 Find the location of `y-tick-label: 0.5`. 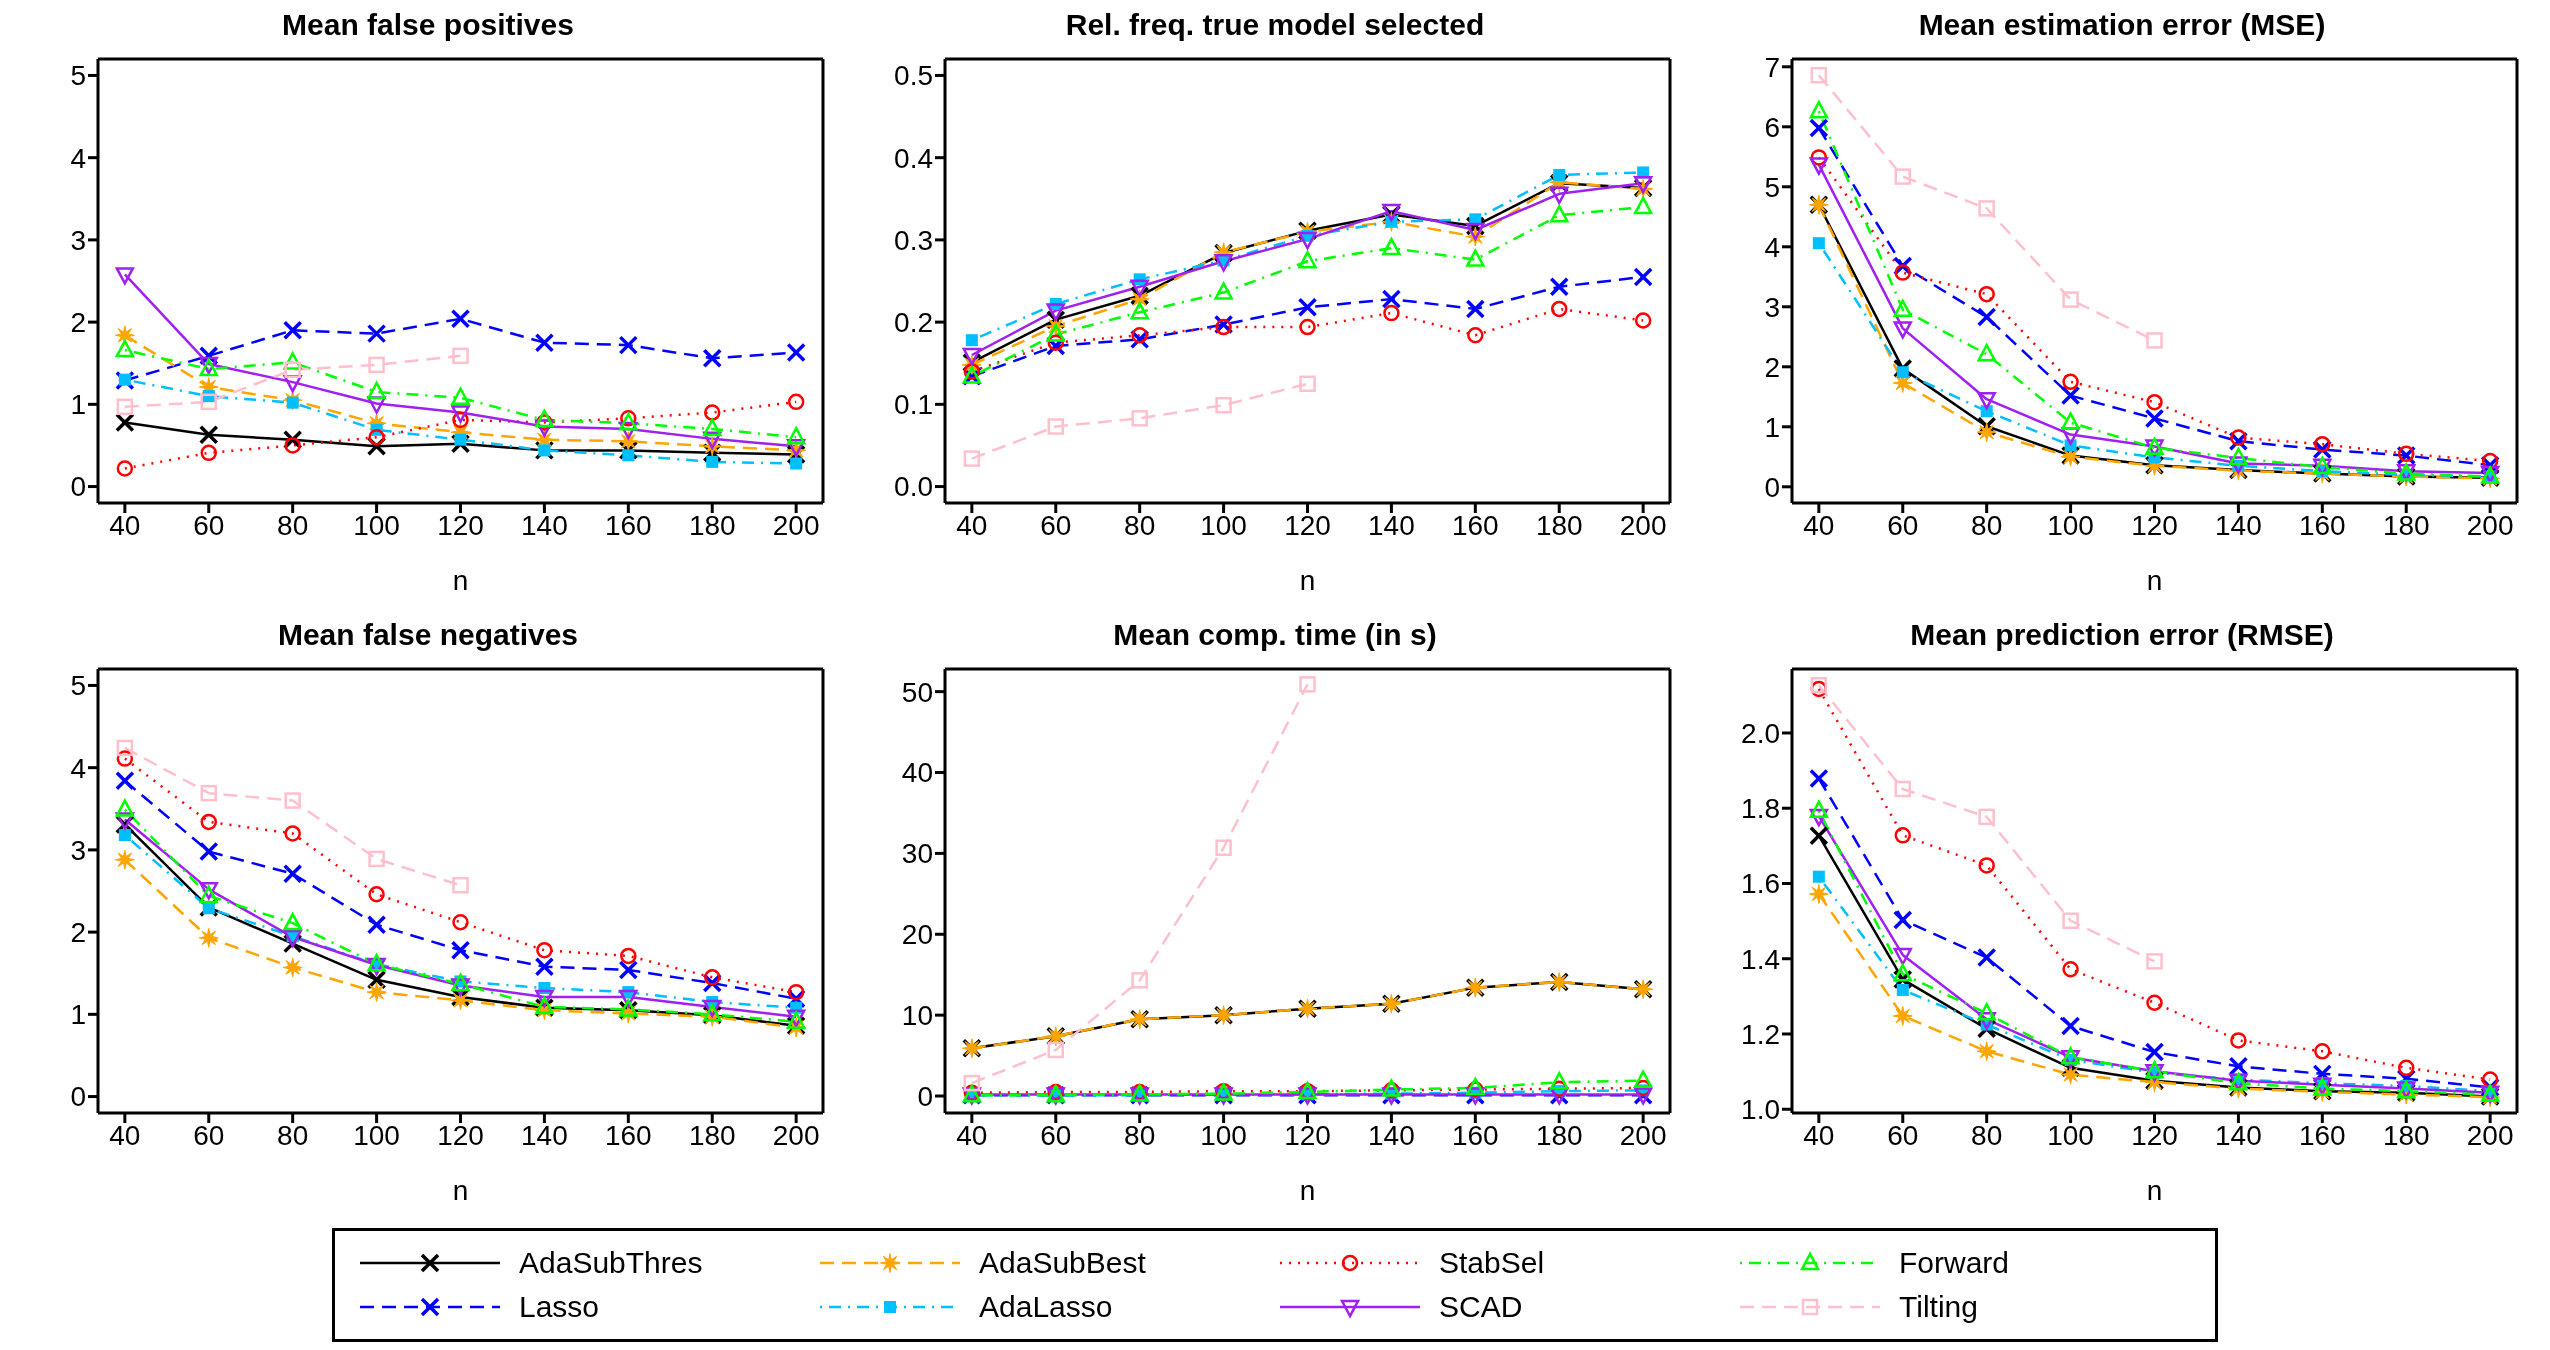

y-tick-label: 0.5 is located at coordinates (913, 76).